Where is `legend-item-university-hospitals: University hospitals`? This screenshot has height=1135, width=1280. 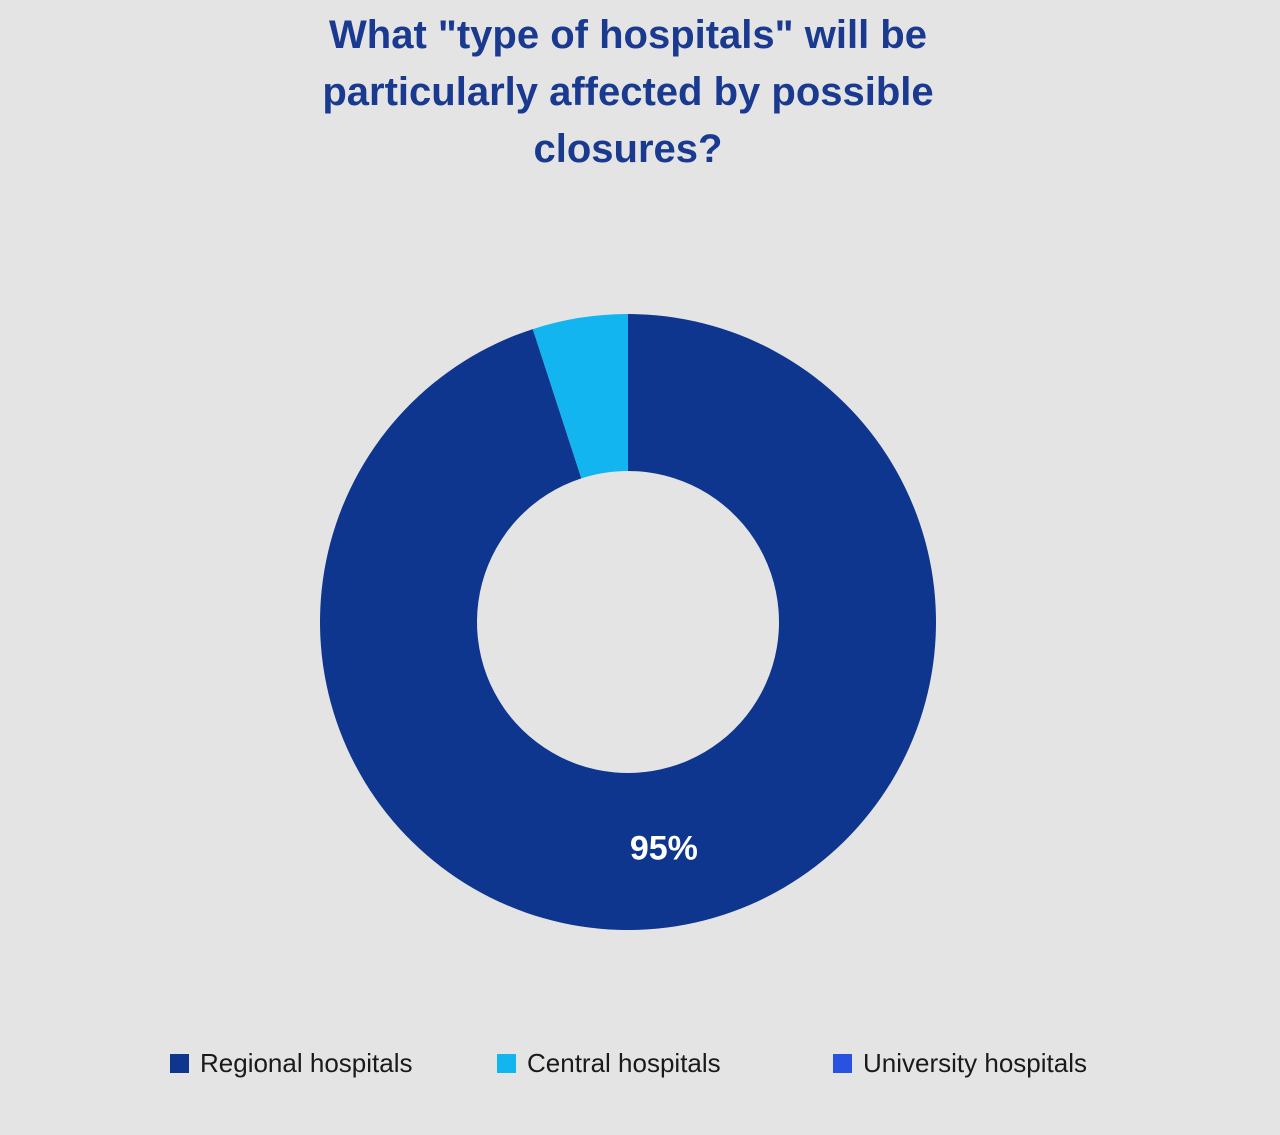 legend-item-university-hospitals: University hospitals is located at coordinates (960, 1063).